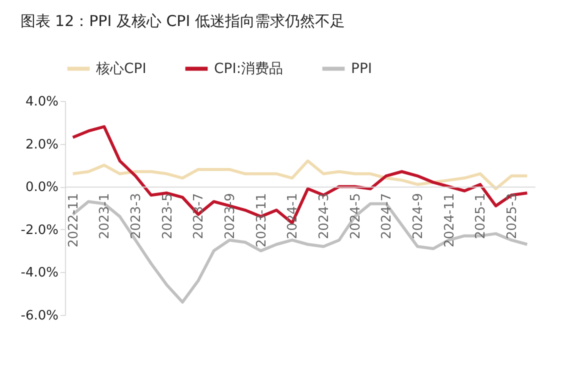  I want to click on x-tick-label: 2024-11, so click(450, 220).